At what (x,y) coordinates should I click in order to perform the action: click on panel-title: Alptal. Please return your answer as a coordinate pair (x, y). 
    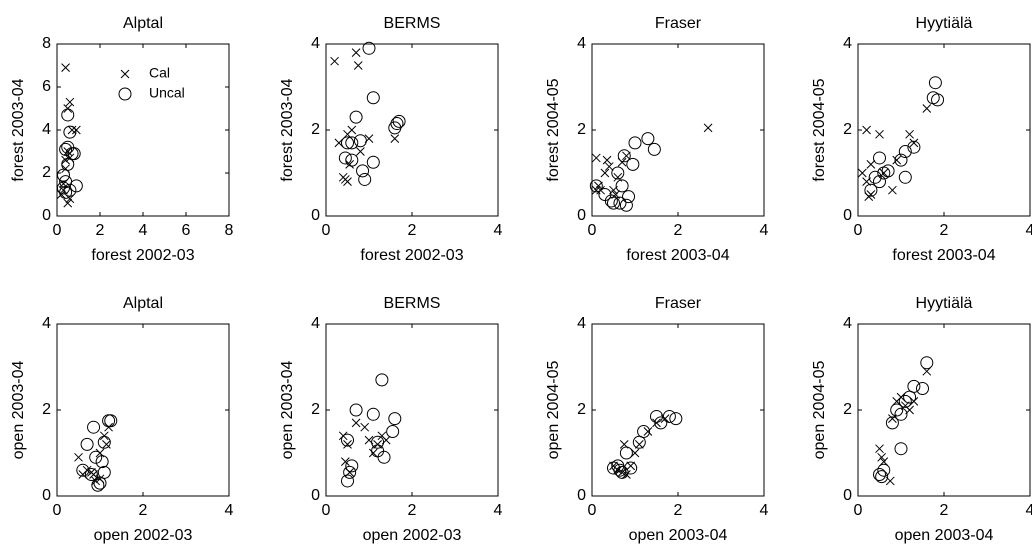
    Looking at the image, I should click on (143, 23).